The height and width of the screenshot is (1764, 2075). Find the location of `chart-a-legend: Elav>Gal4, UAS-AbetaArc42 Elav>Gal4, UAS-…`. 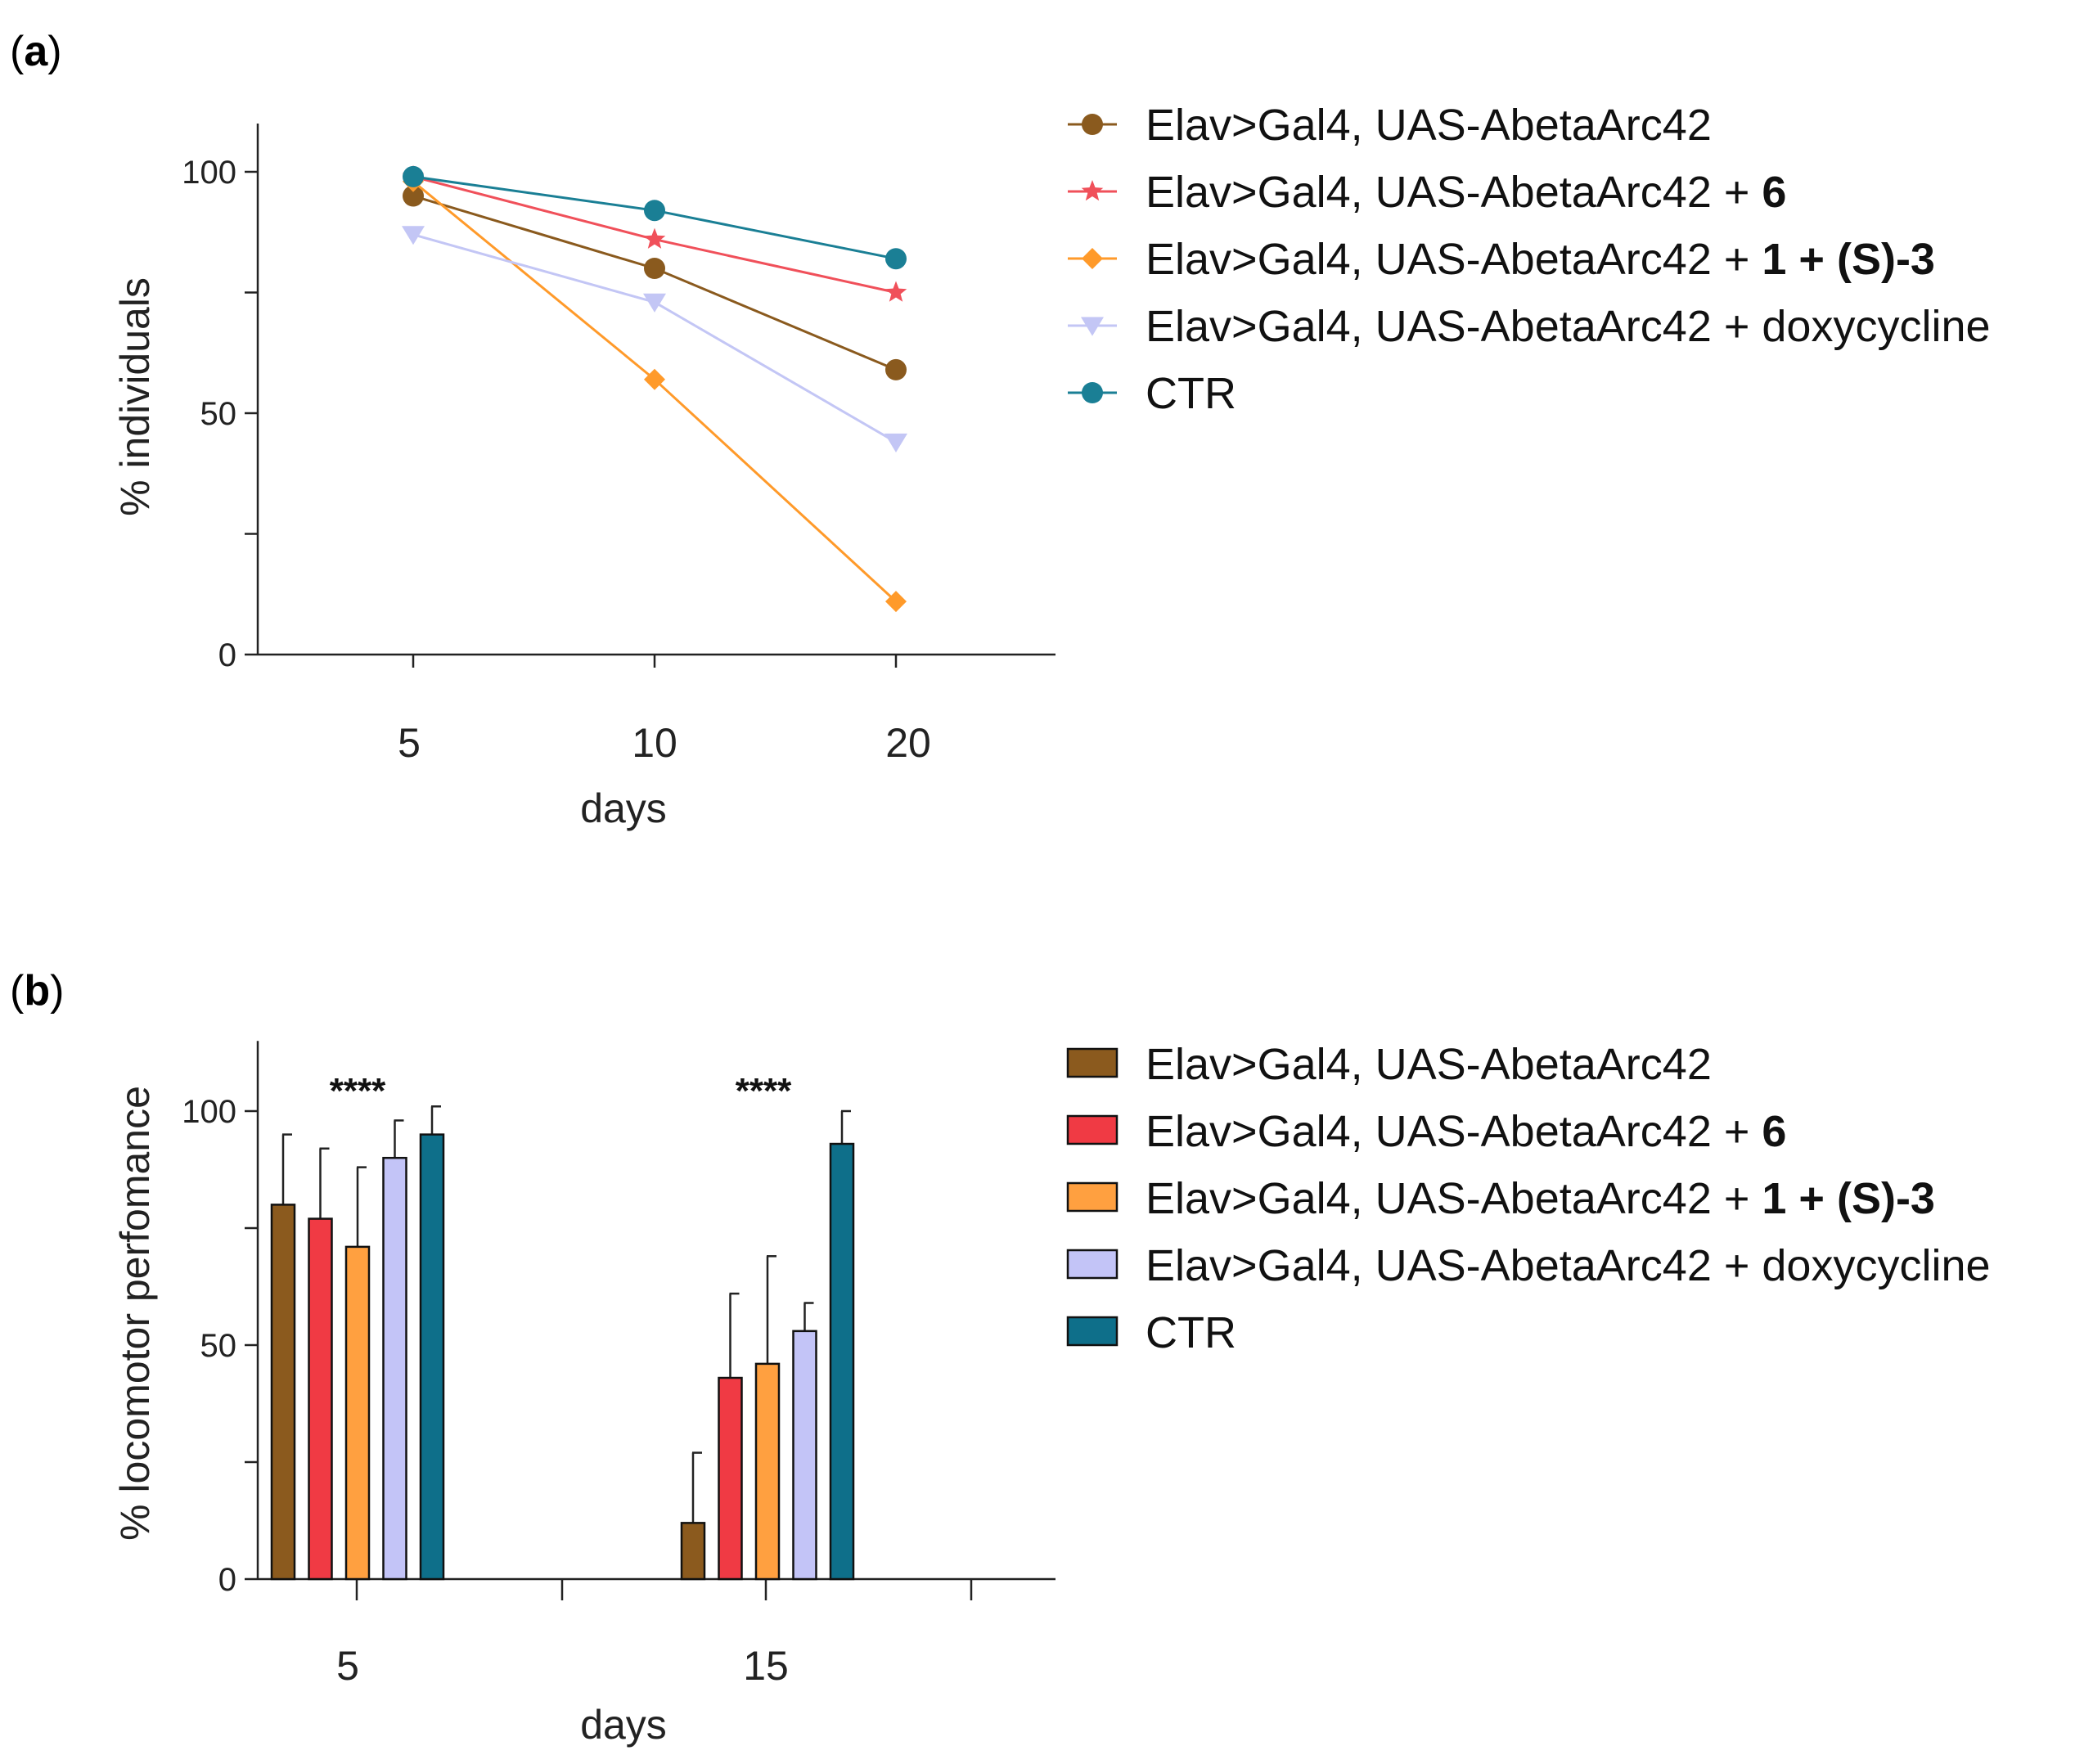

chart-a-legend: Elav>Gal4, UAS-AbetaArc42 Elav>Gal4, UAS-… is located at coordinates (1529, 260).